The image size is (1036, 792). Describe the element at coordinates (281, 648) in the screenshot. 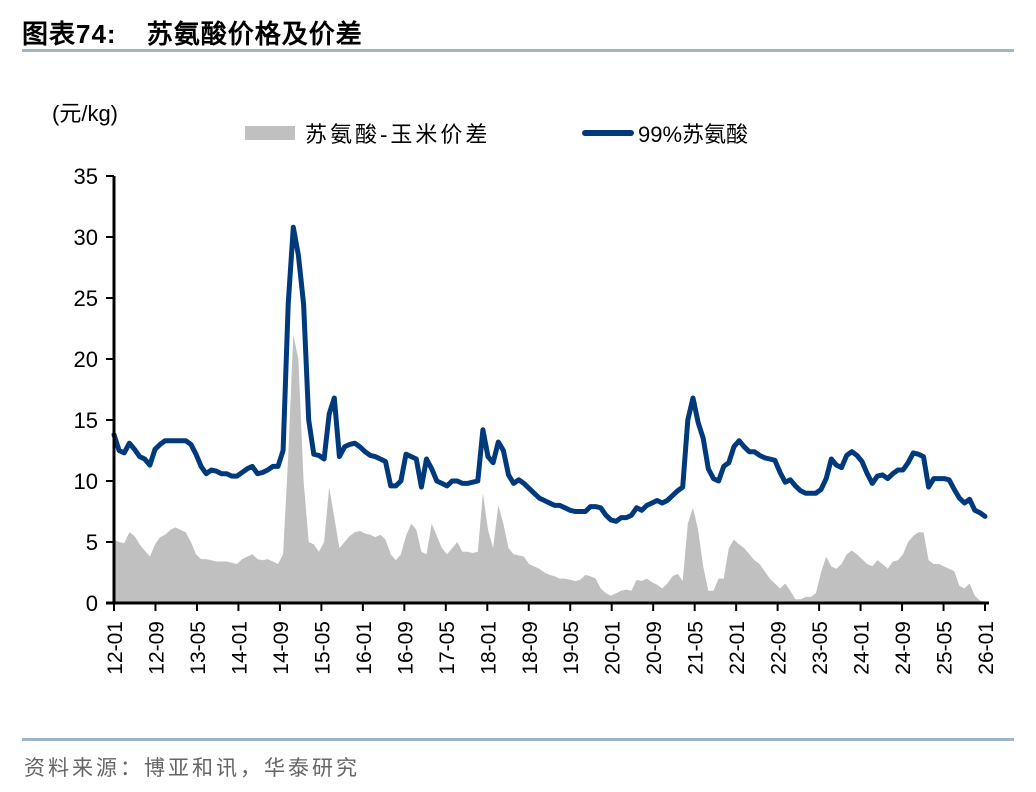

I see `x-tick-label: 14-09` at that location.